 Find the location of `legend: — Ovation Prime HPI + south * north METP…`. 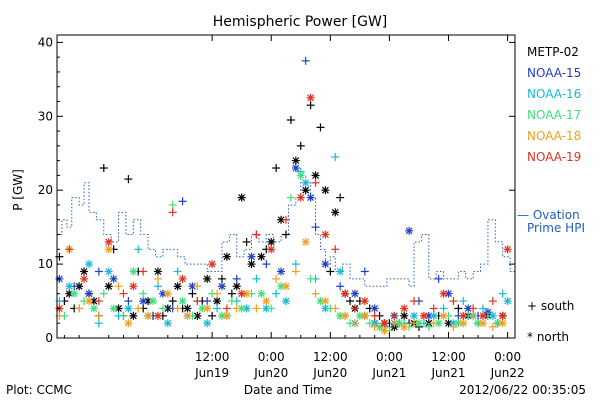

legend: — Ovation Prime HPI + south * north METP… is located at coordinates (551, 194).